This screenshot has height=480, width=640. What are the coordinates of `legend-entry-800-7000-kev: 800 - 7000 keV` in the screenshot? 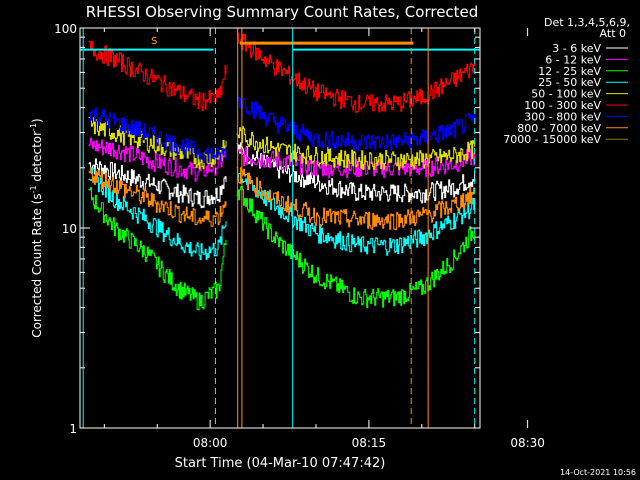 It's located at (572, 128).